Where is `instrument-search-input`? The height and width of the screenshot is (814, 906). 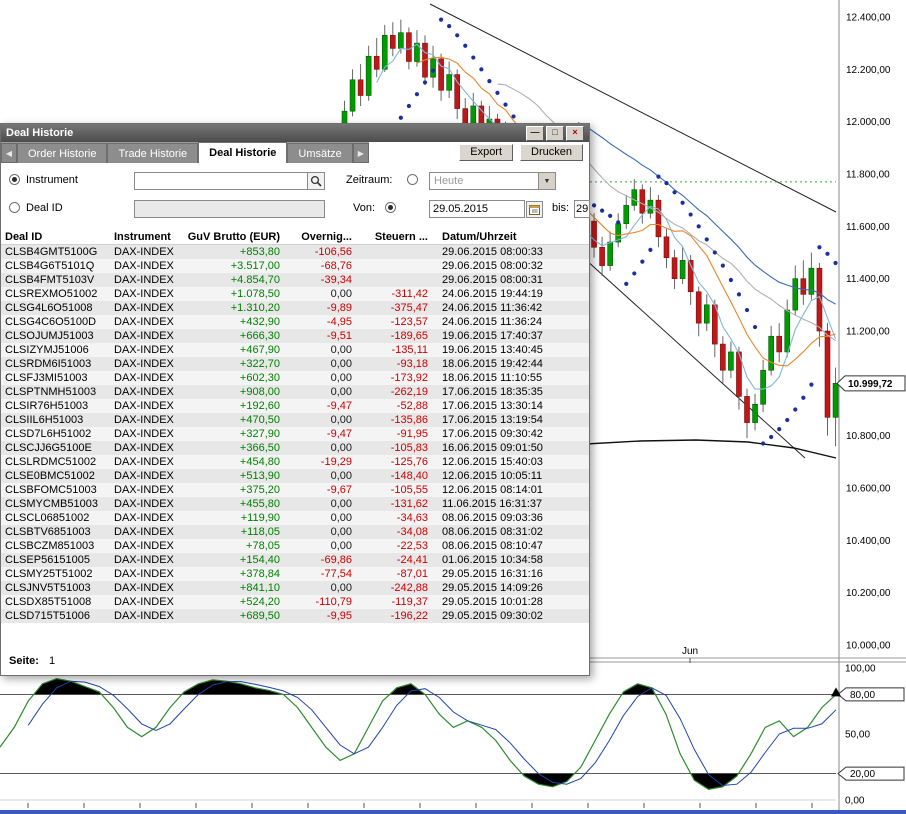
instrument-search-input is located at coordinates (221, 181).